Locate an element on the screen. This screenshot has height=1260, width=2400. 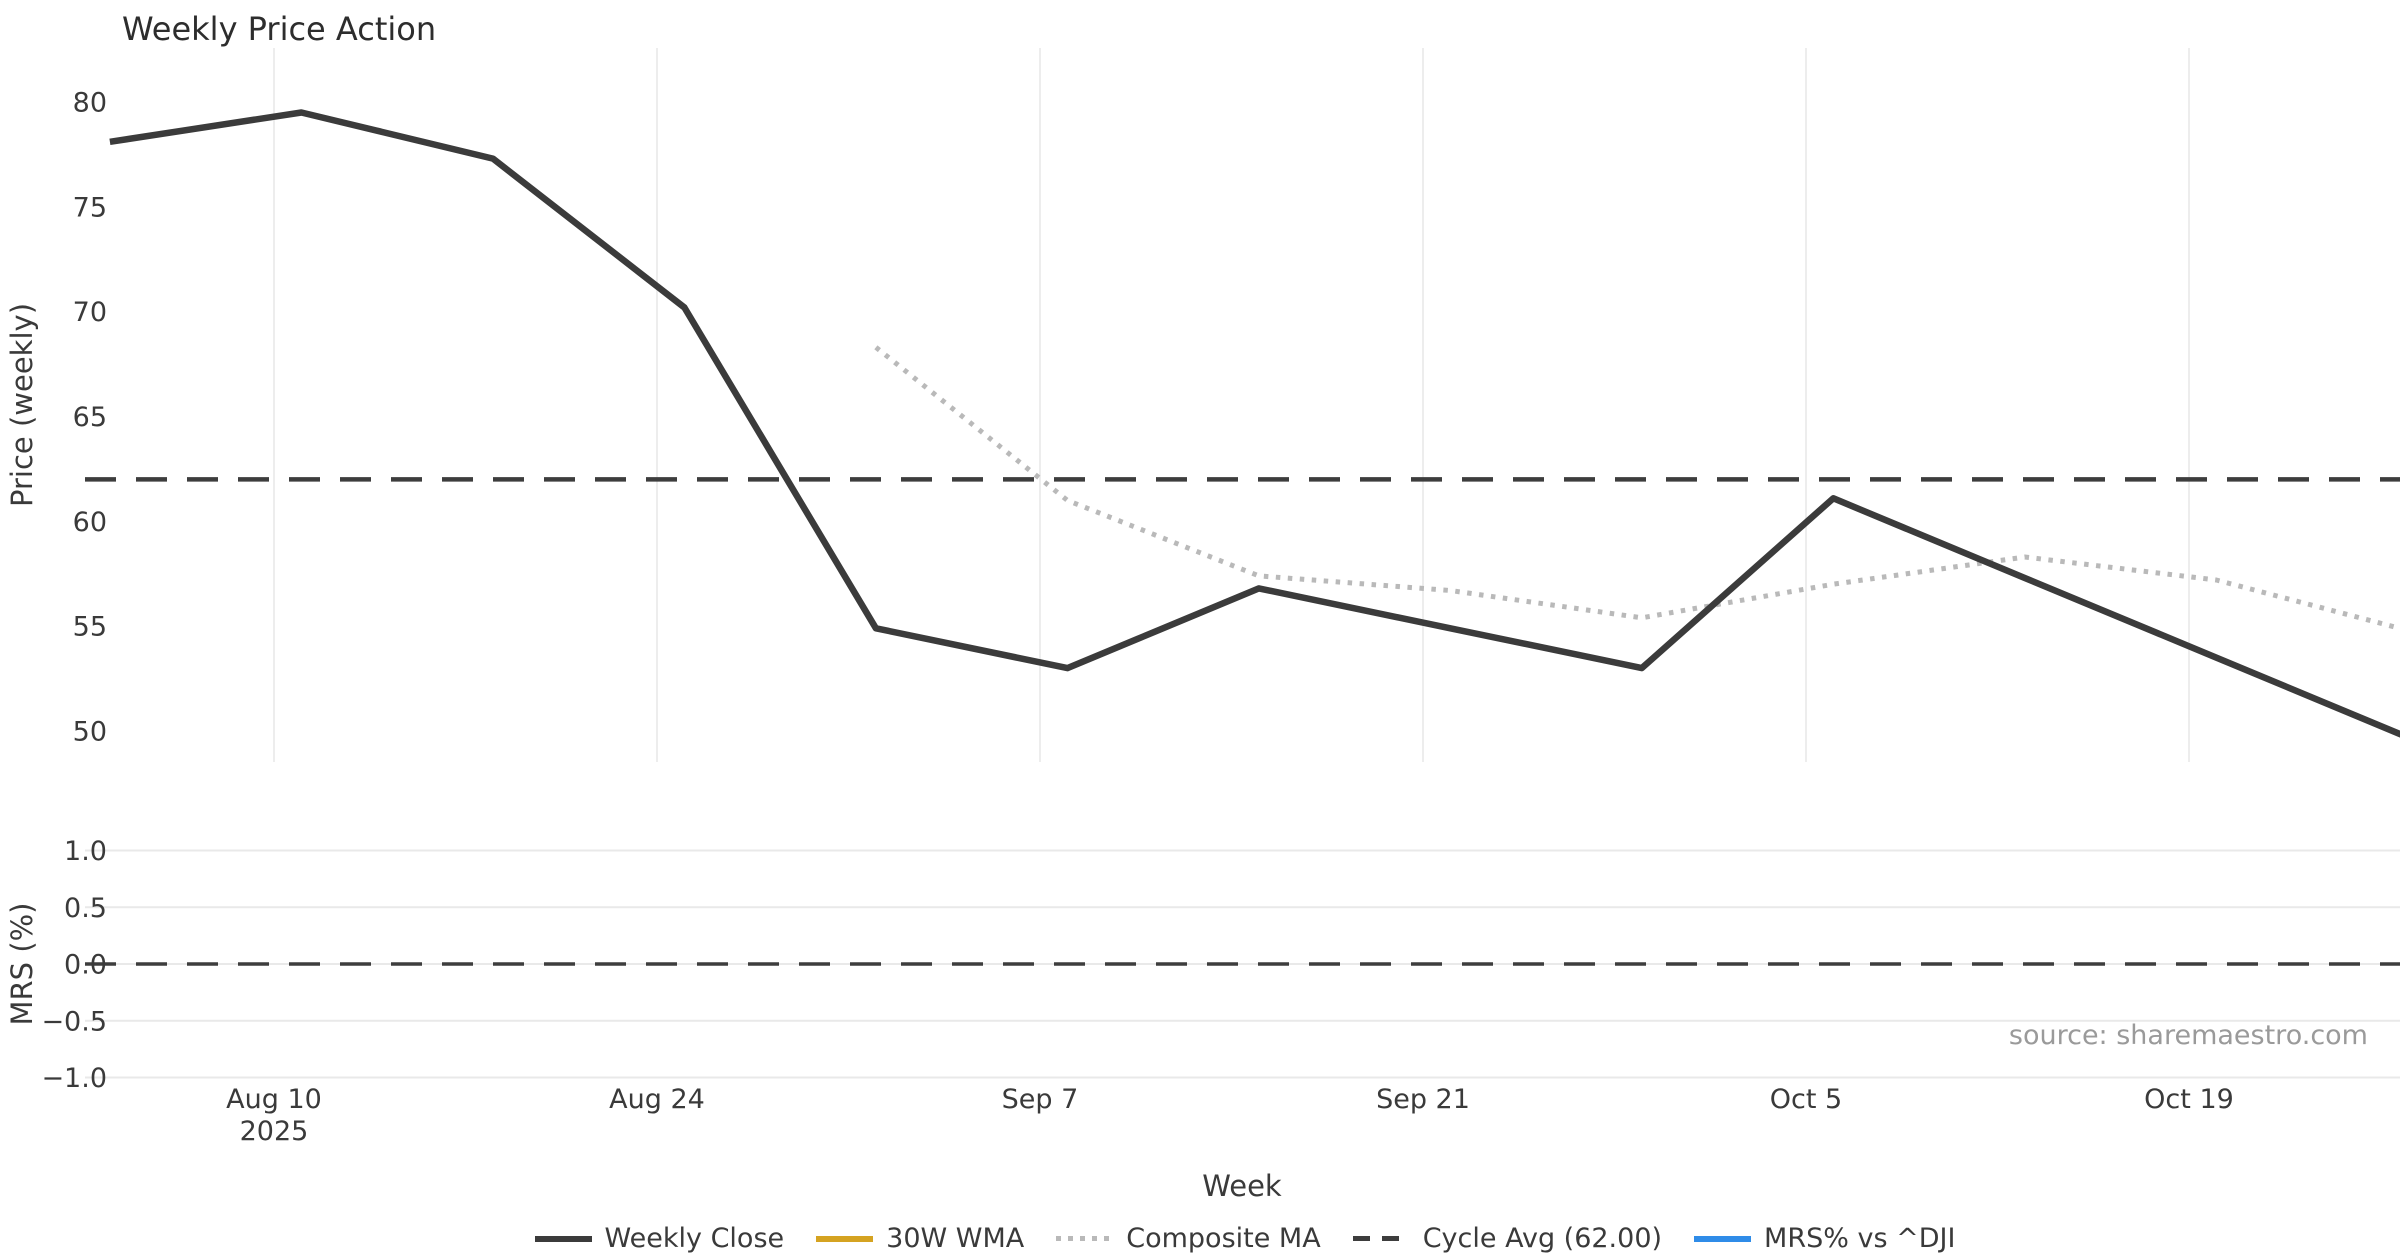
legend-label: 30W WMA is located at coordinates (955, 1238).